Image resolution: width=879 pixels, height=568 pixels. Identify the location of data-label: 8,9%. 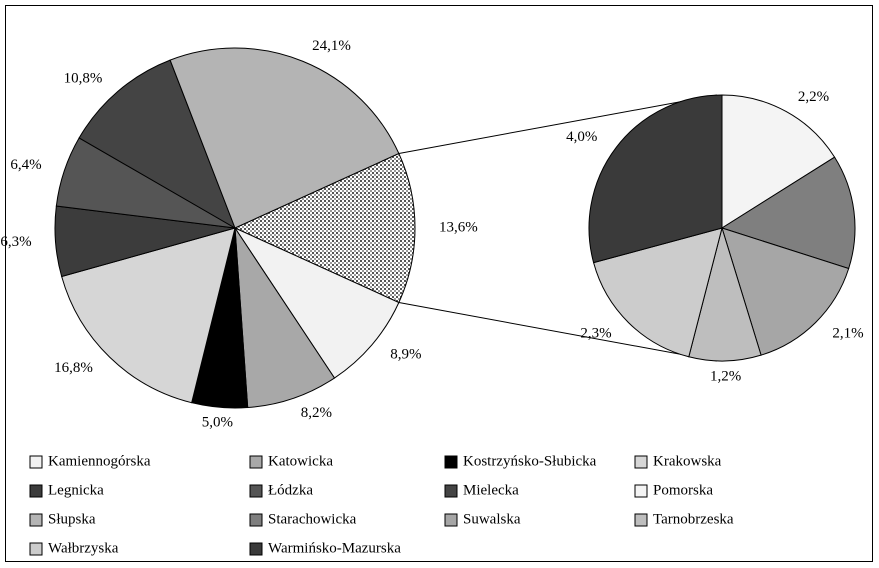
(405, 355).